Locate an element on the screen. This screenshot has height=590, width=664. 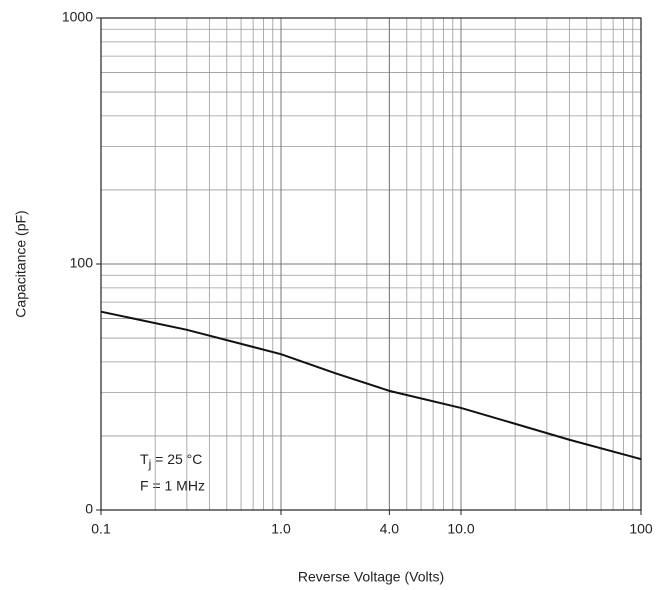
annotation: Tj = 25 °C is located at coordinates (171, 461).